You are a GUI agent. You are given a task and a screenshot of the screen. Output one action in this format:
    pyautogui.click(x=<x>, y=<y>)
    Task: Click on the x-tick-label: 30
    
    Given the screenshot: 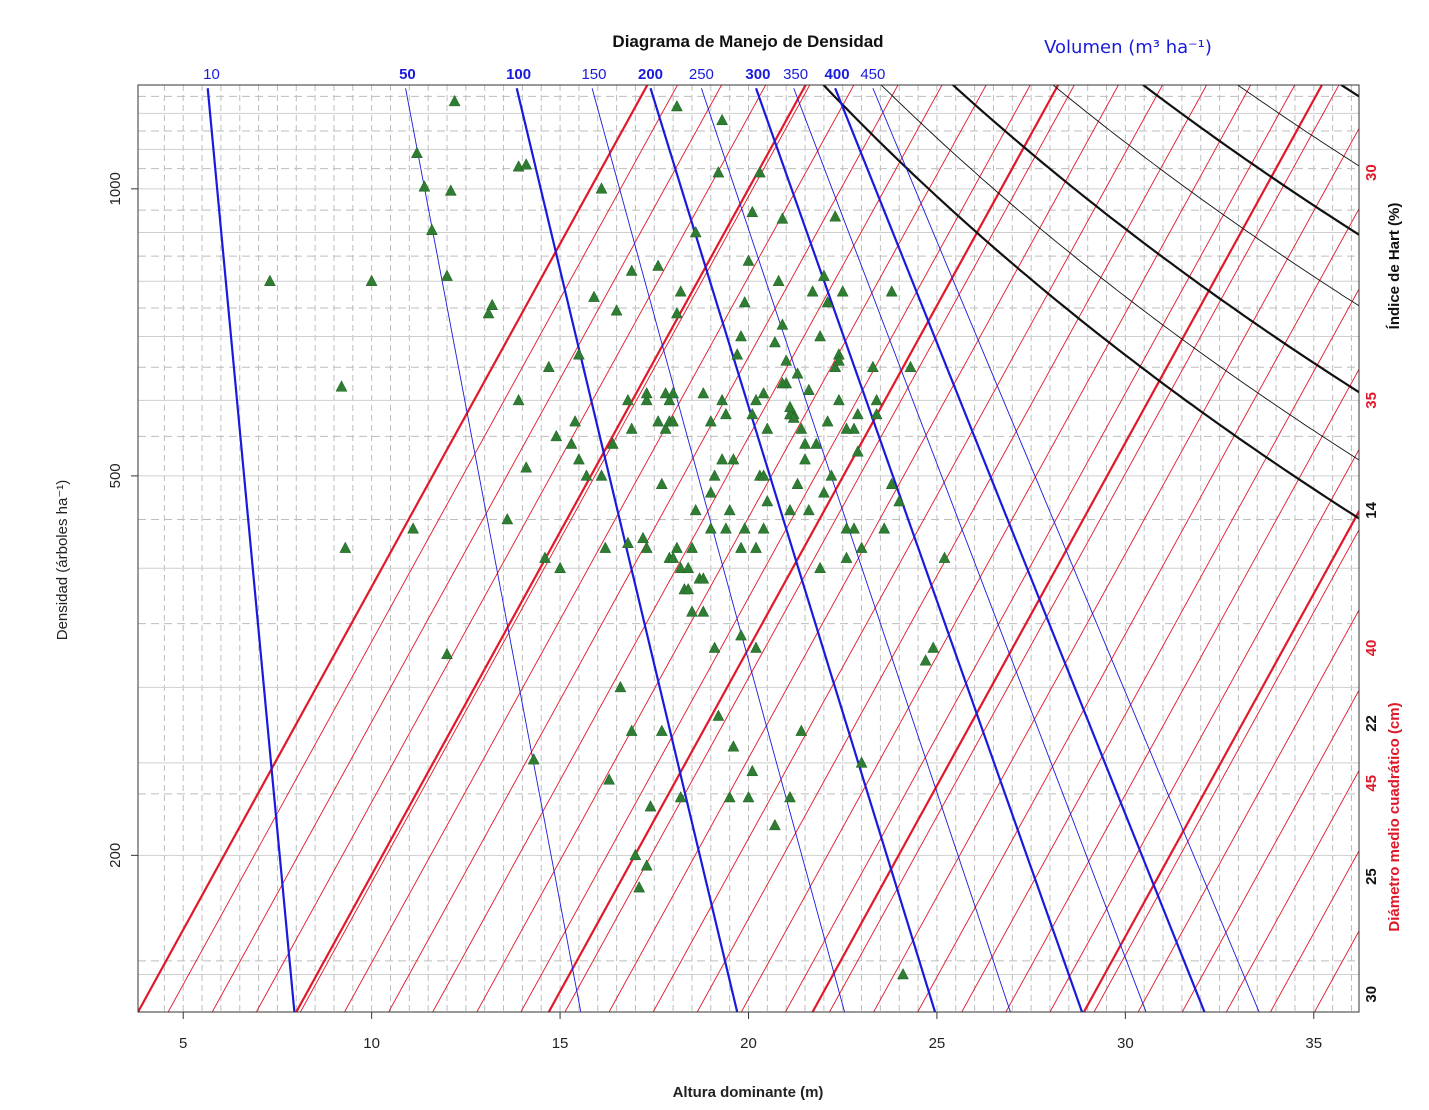 What is the action you would take?
    pyautogui.click(x=1125, y=1043)
    